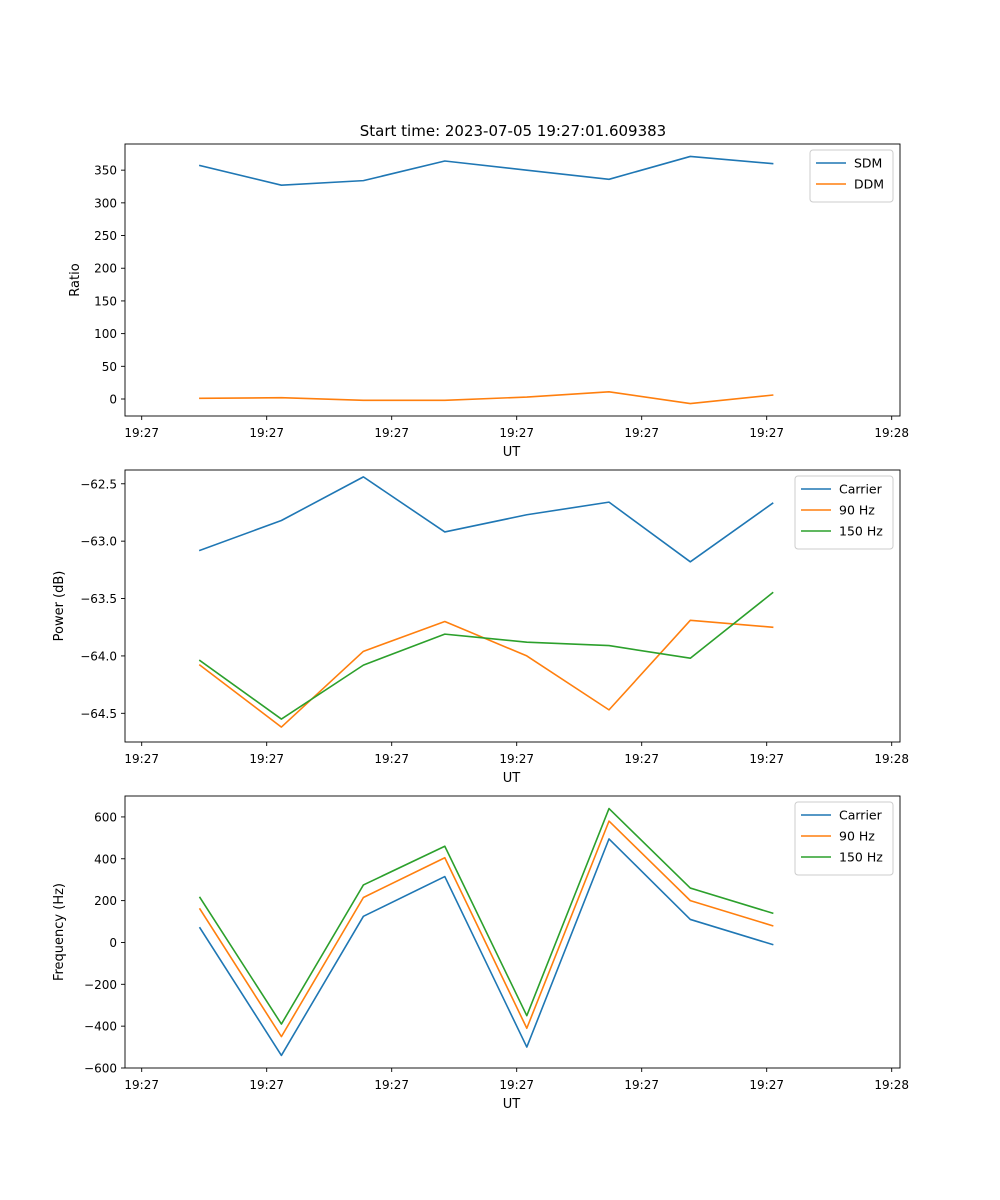 The height and width of the screenshot is (1200, 1000). I want to click on legend-label: DDM, so click(869, 184).